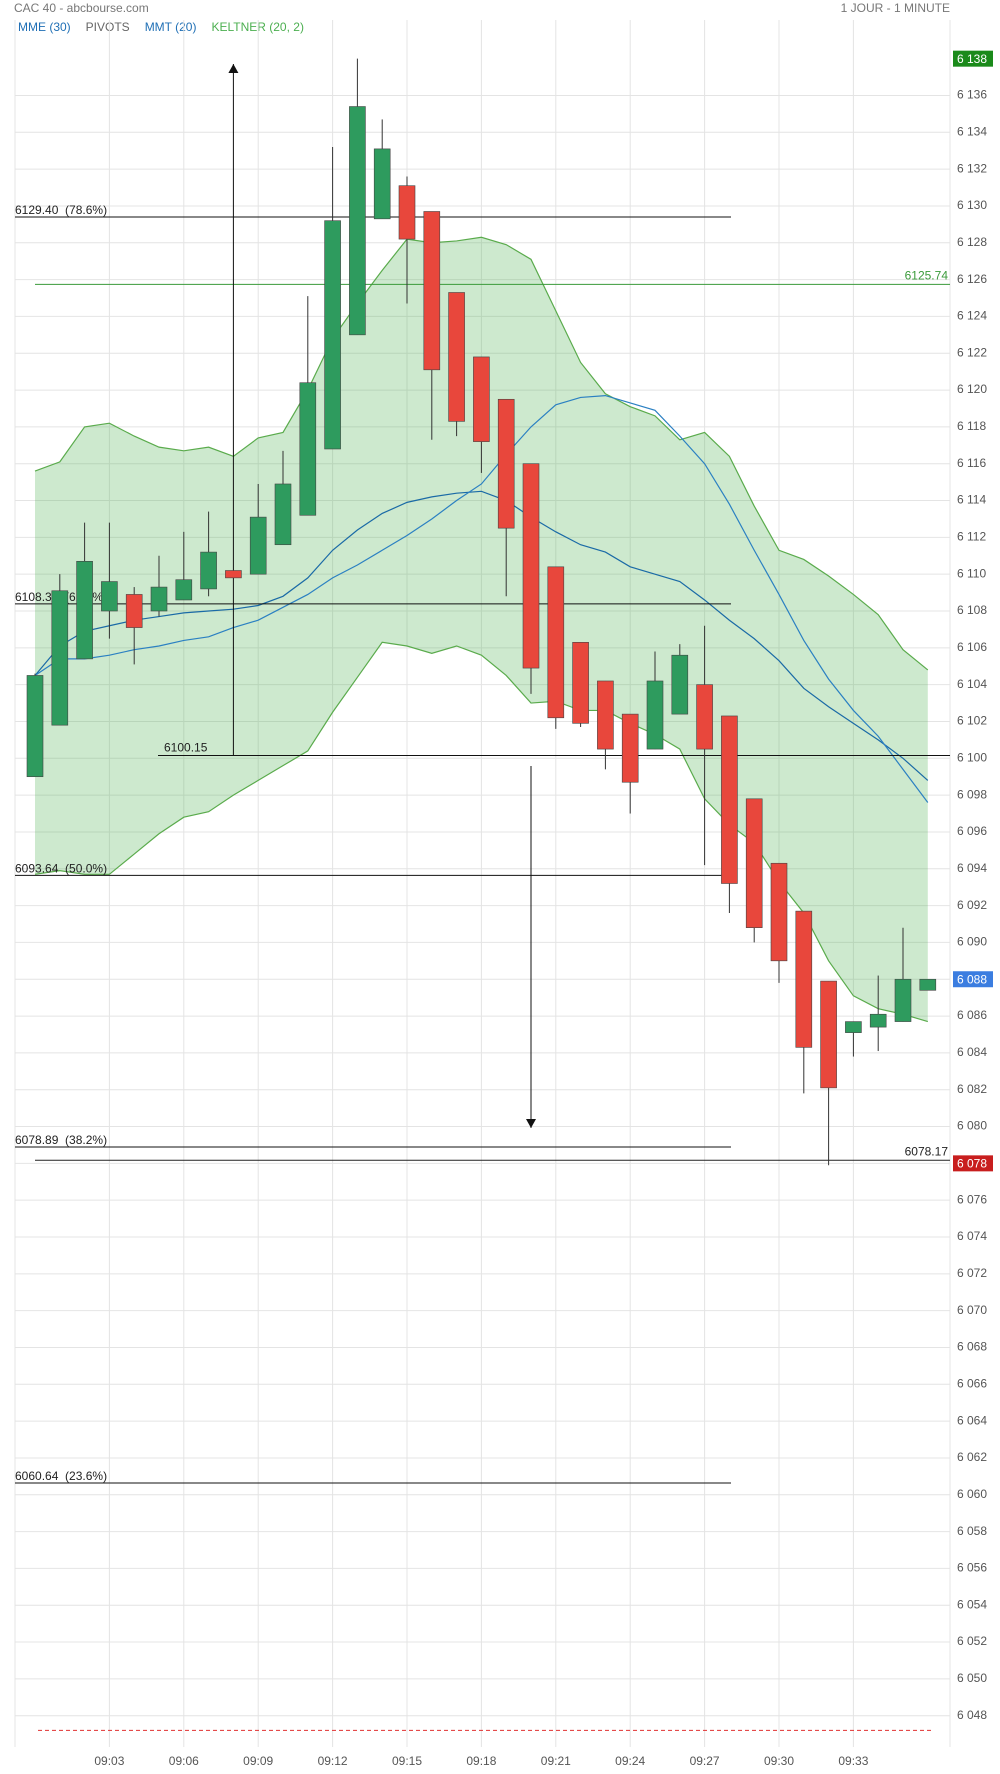  What do you see at coordinates (61, 210) in the screenshot?
I see `fib-label: 6129.40 (78.6%)` at bounding box center [61, 210].